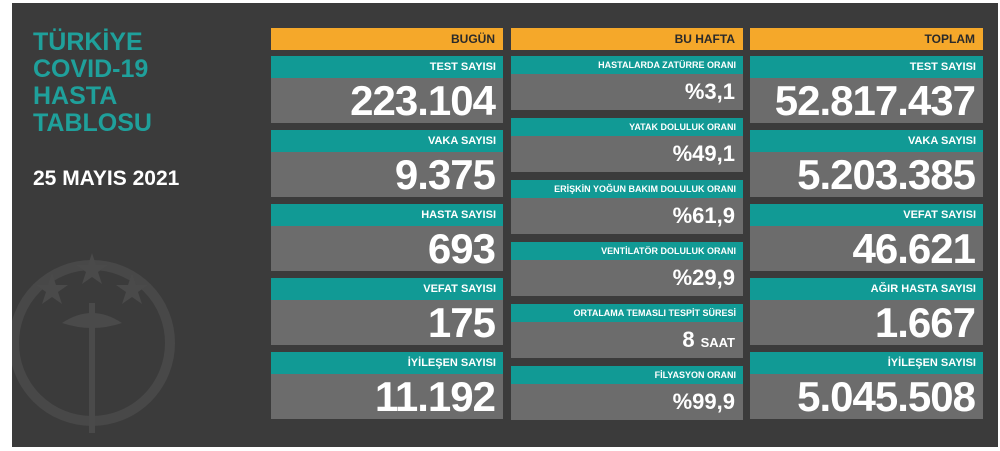 The image size is (1000, 451). What do you see at coordinates (387, 215) in the screenshot?
I see `card-label: HASTA SAYISI` at bounding box center [387, 215].